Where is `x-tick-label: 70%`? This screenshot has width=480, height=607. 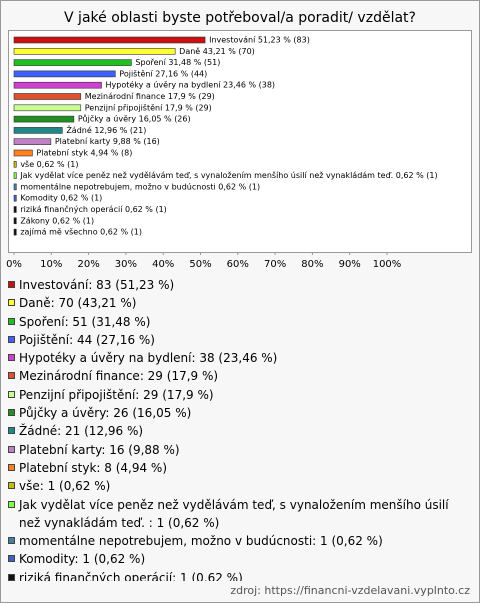 x-tick-label: 70% is located at coordinates (275, 264).